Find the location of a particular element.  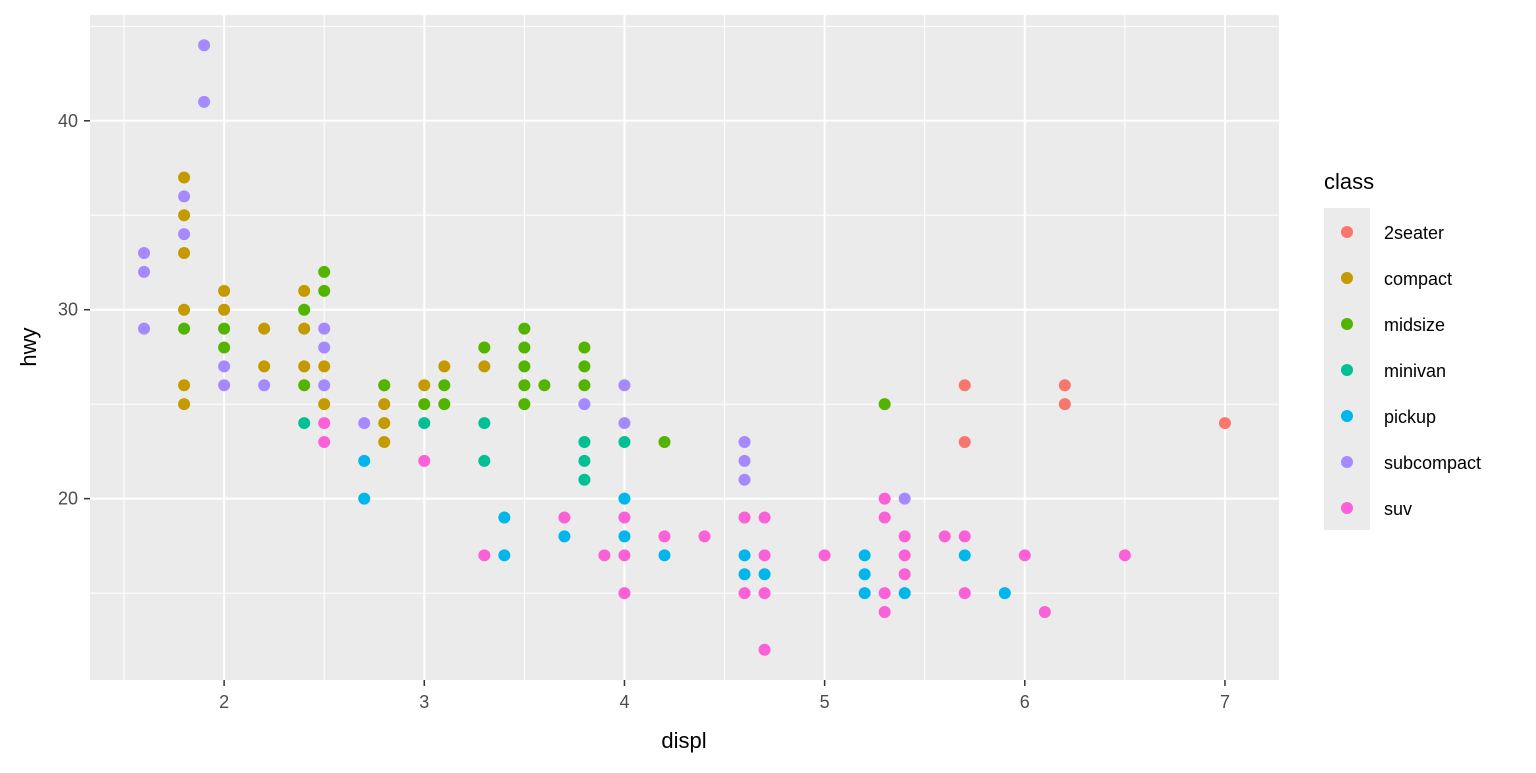

legend-label-midsize: midsize is located at coordinates (1414, 325).